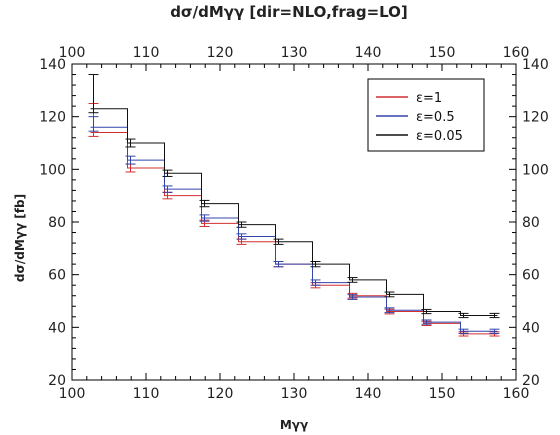 The height and width of the screenshot is (435, 560). I want to click on y-axis-label: dσ/dMγγ [fb], so click(20, 238).